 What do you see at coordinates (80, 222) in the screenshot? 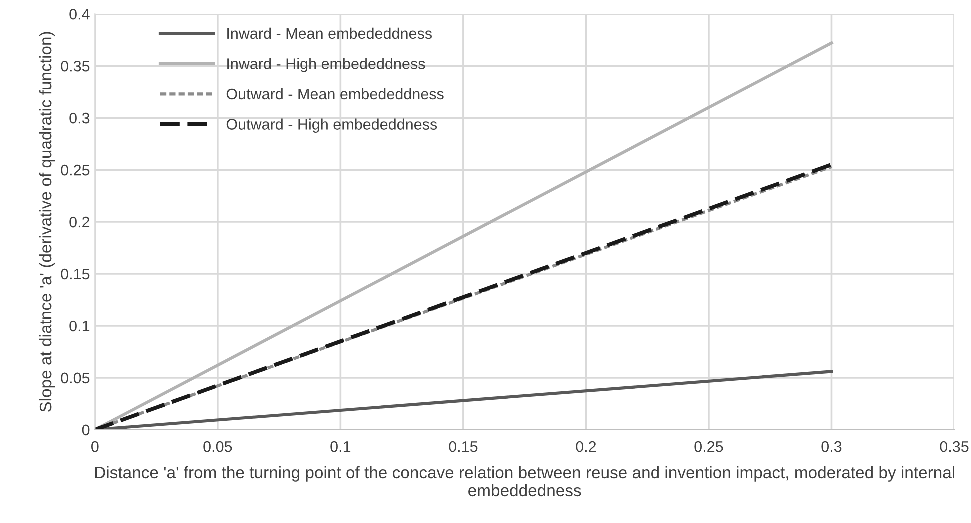
I see `y-tick-label: 0.2` at bounding box center [80, 222].